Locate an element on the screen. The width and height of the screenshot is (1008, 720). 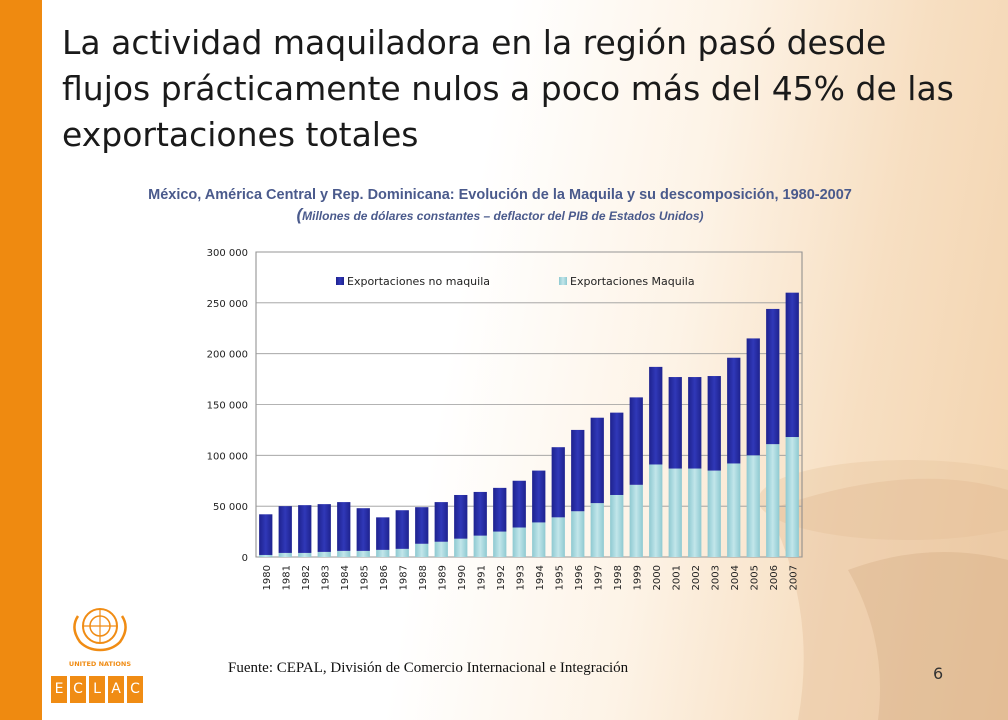
x-tick-label: 1993 is located at coordinates (520, 577).